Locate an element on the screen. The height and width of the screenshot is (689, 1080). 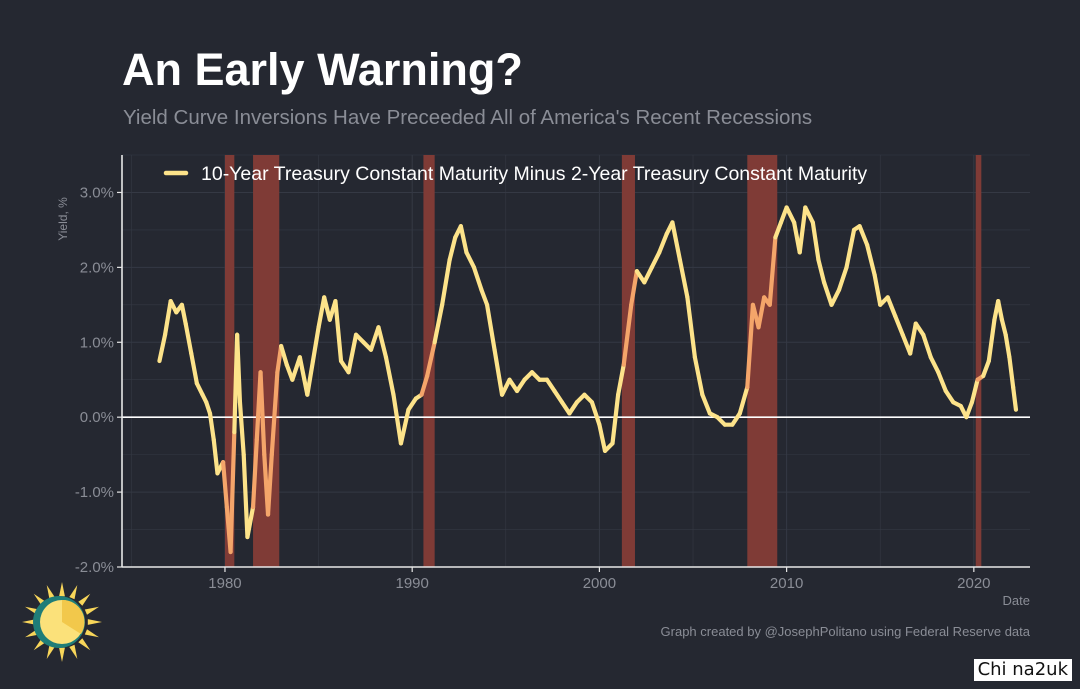
y-tick-label: 0.0% is located at coordinates (97, 417).